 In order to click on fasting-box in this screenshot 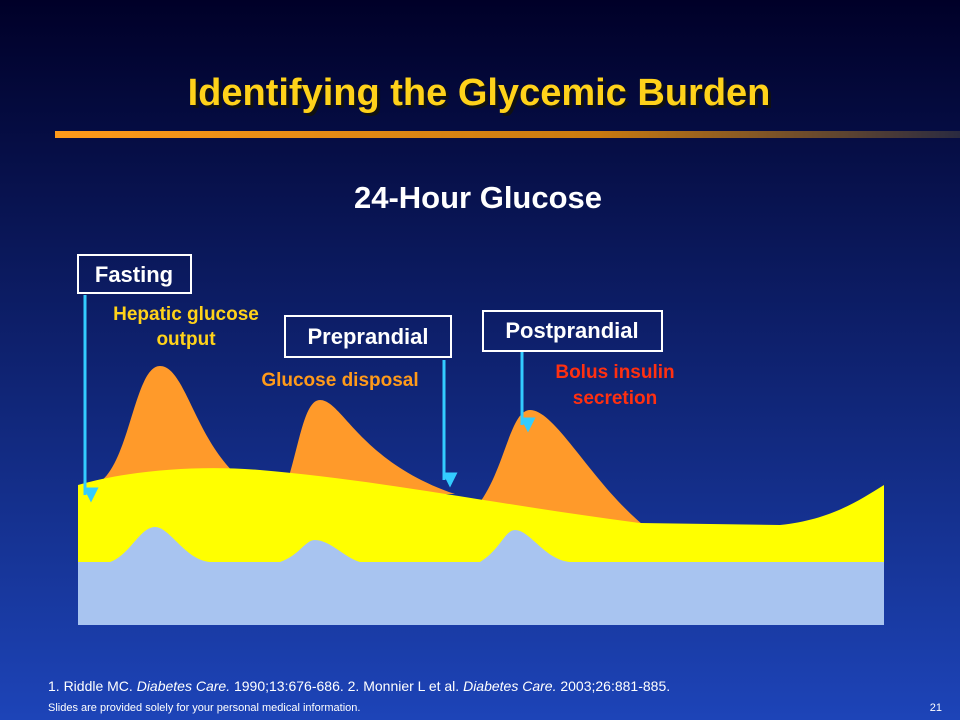, I will do `click(134, 274)`.